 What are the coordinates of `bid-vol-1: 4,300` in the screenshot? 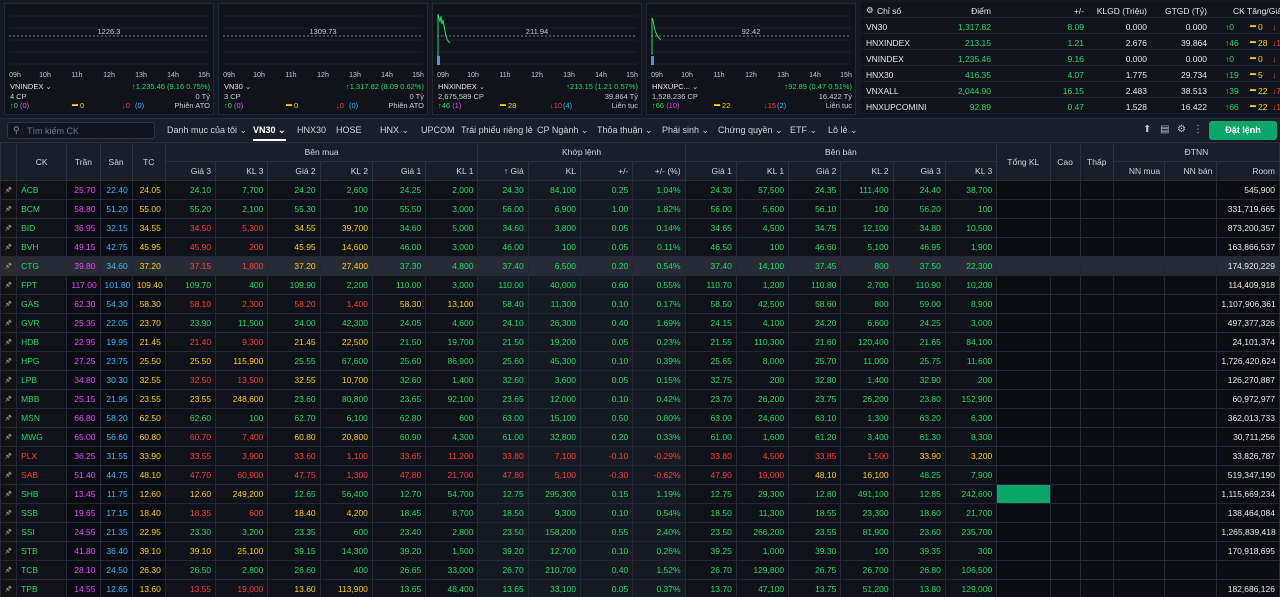 It's located at (452, 437).